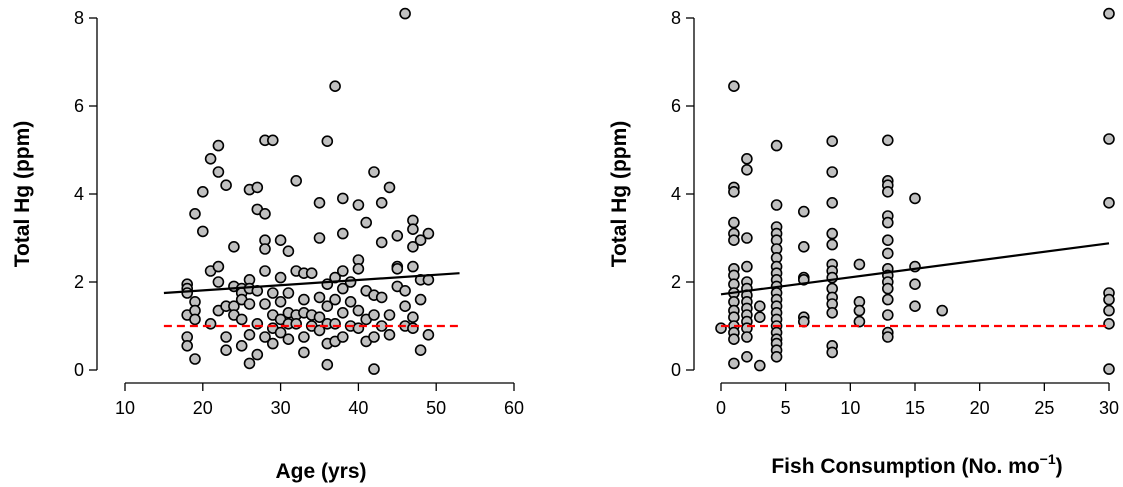 The image size is (1123, 487). What do you see at coordinates (1044, 408) in the screenshot?
I see `x-tick-label: 25` at bounding box center [1044, 408].